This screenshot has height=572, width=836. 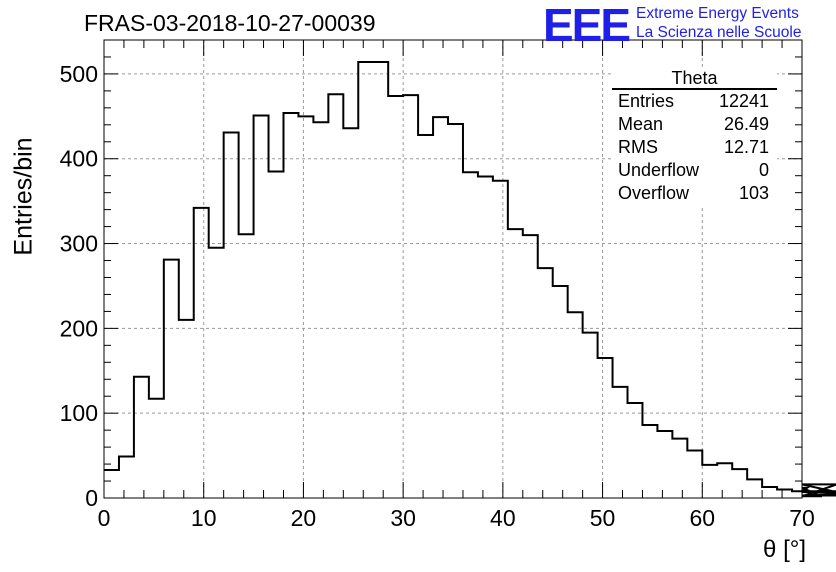 I want to click on stats-label: Mean, so click(x=641, y=124).